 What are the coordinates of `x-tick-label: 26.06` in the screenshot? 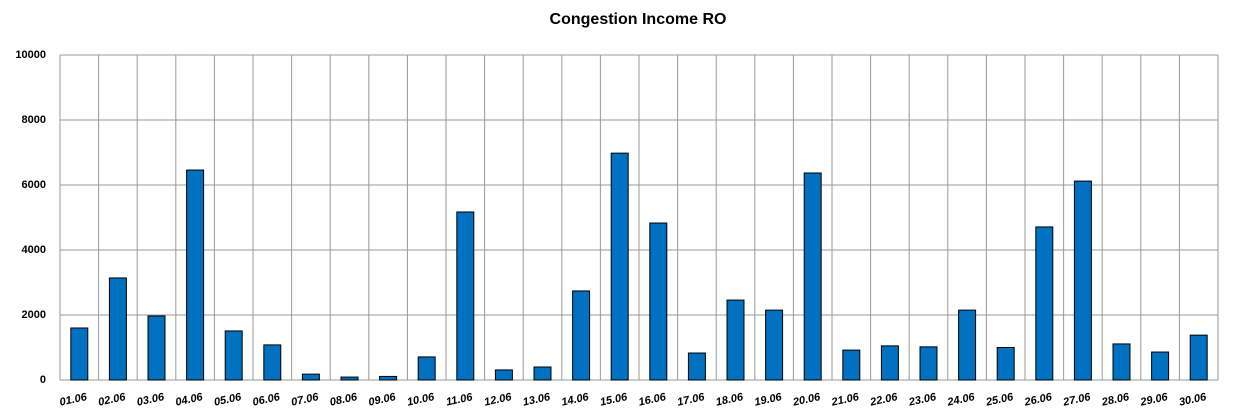 It's located at (1038, 400).